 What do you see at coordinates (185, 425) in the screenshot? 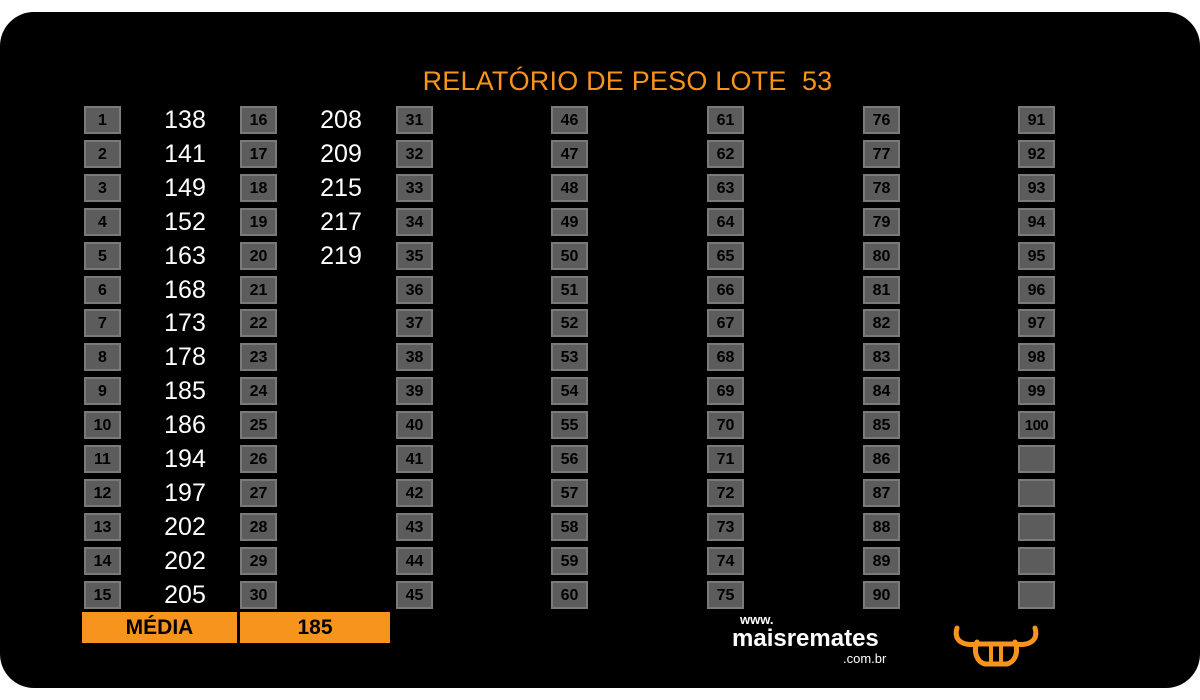
I see `weight-value: 186` at bounding box center [185, 425].